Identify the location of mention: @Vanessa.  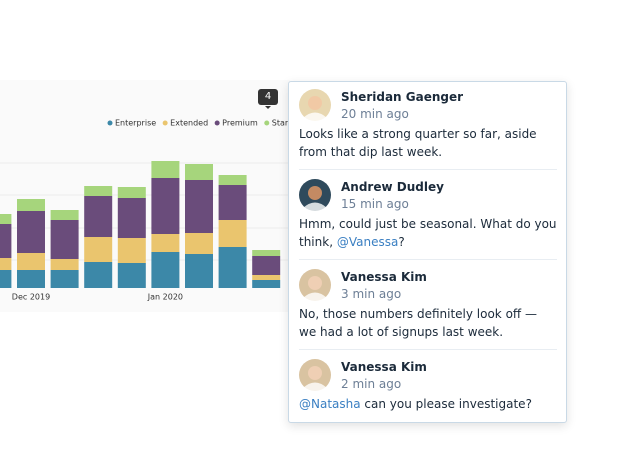
(367, 242).